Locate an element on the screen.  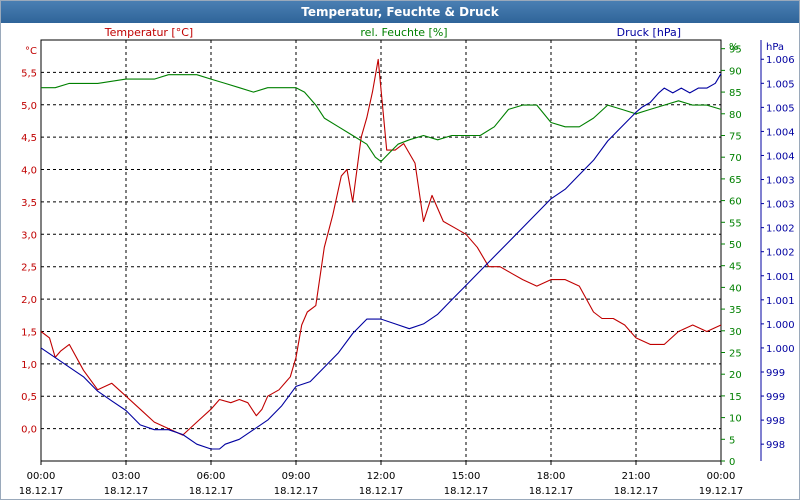
temperature-tick-label: 3,5 is located at coordinates (29, 203).